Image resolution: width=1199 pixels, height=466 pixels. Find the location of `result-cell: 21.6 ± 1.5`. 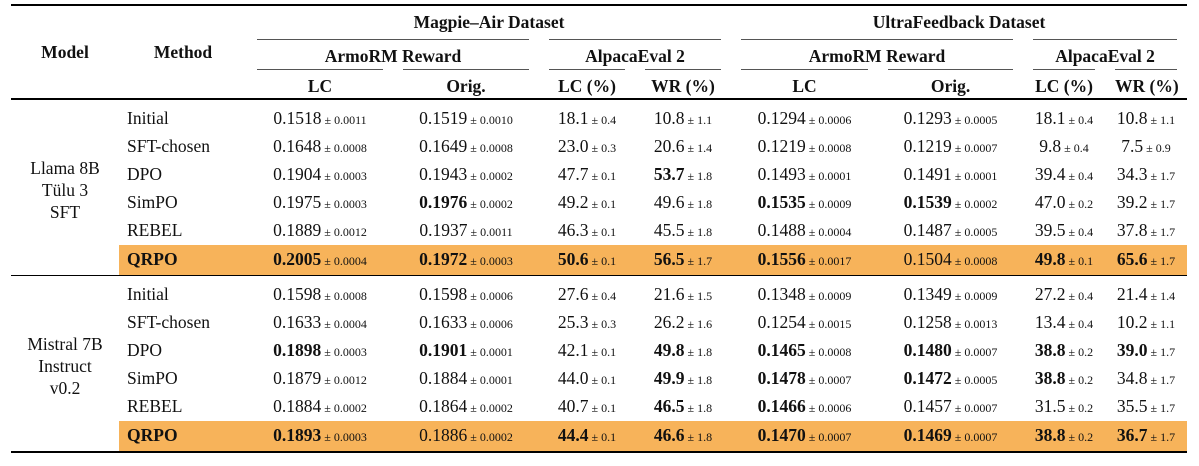

result-cell: 21.6 ± 1.5 is located at coordinates (683, 292).